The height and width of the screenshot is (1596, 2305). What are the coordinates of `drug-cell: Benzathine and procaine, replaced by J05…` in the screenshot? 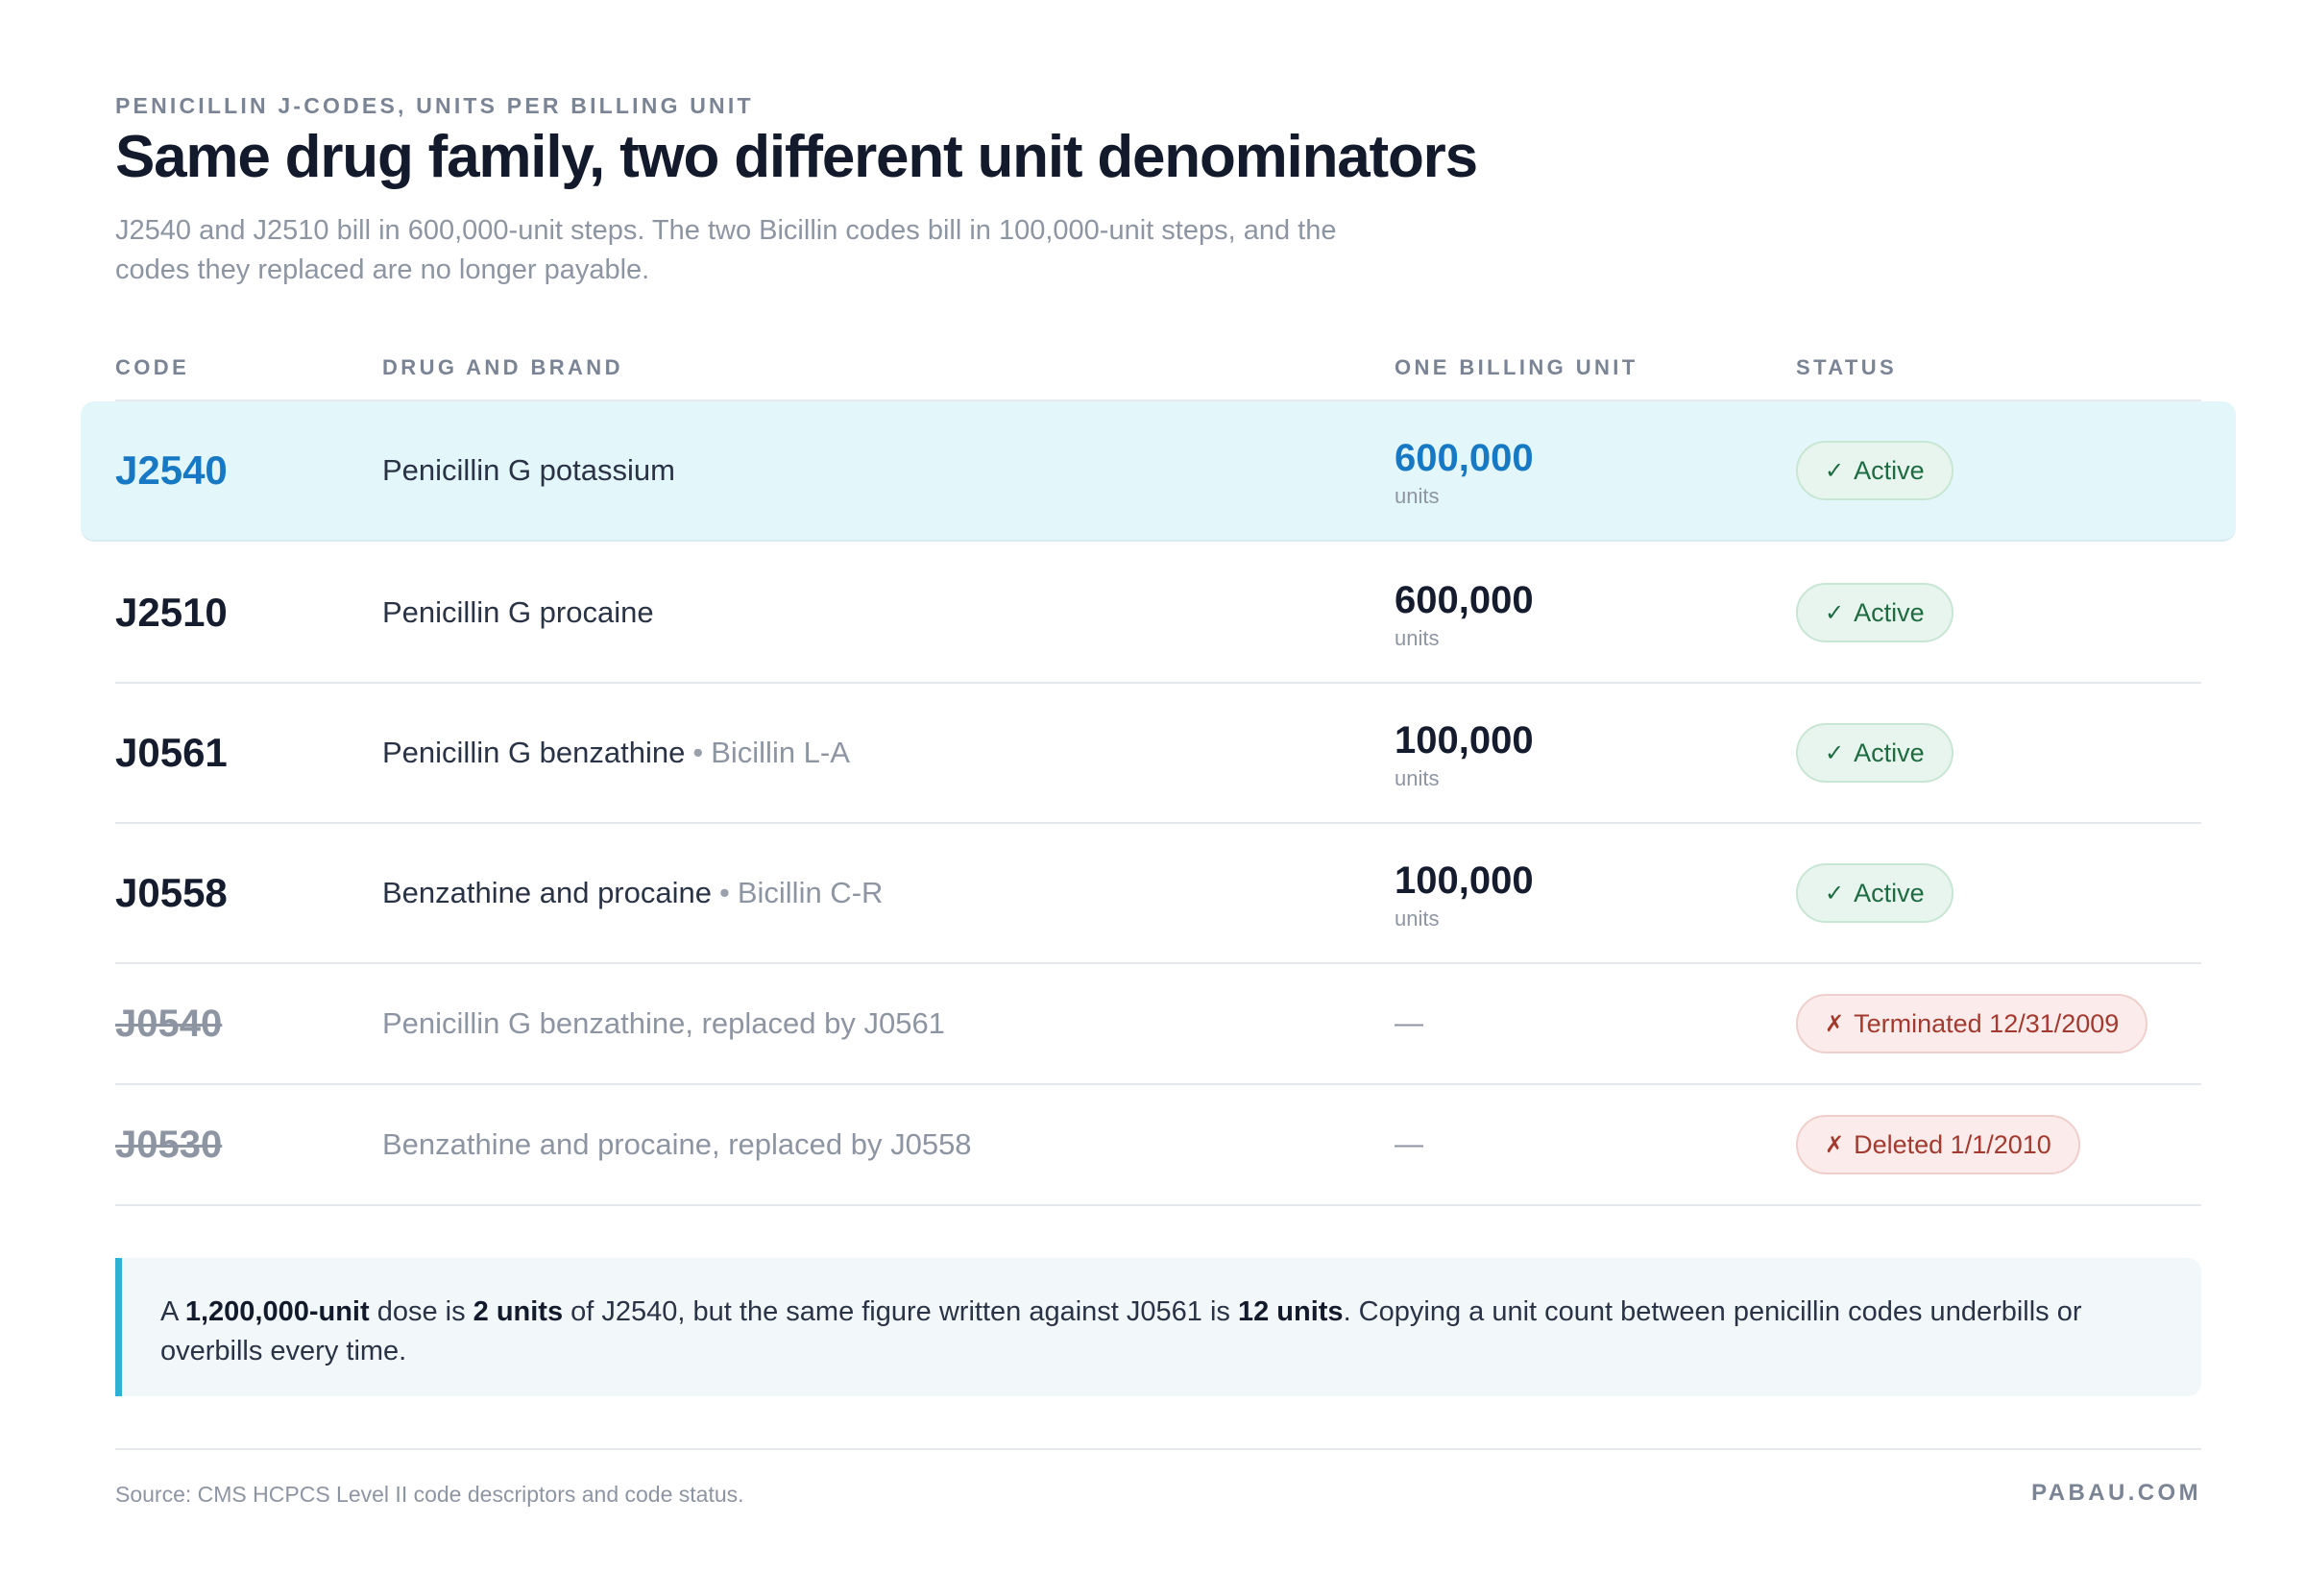 It's located at (677, 1144).